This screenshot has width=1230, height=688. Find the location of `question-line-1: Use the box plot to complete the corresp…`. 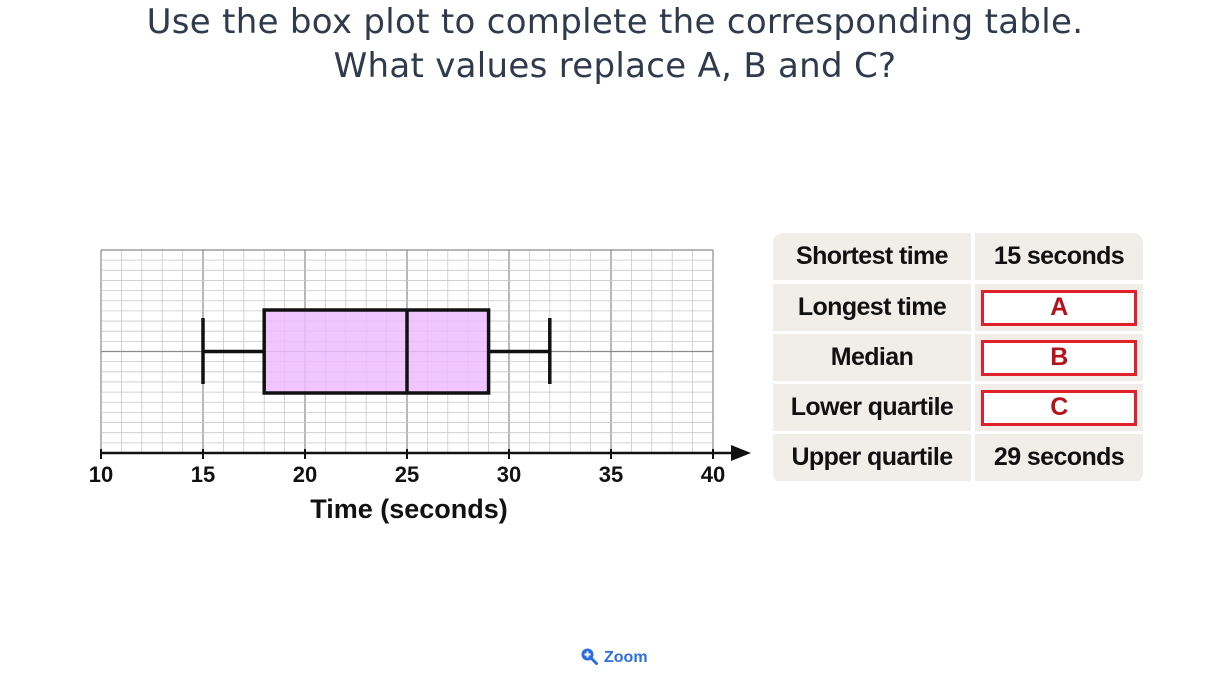

question-line-1: Use the box plot to complete the corresp… is located at coordinates (615, 22).